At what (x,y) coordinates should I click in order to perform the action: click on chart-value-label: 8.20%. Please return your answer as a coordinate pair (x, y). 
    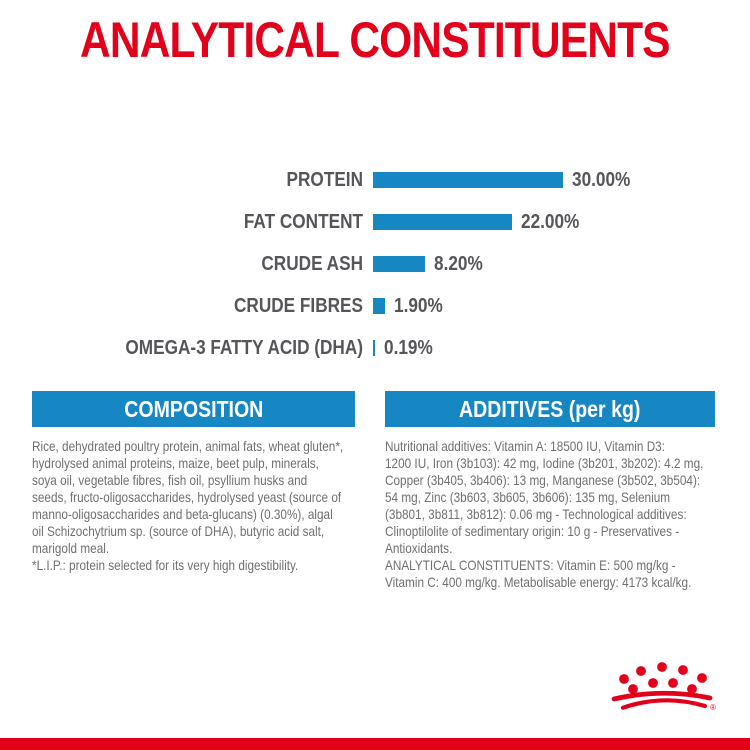
    Looking at the image, I should click on (458, 263).